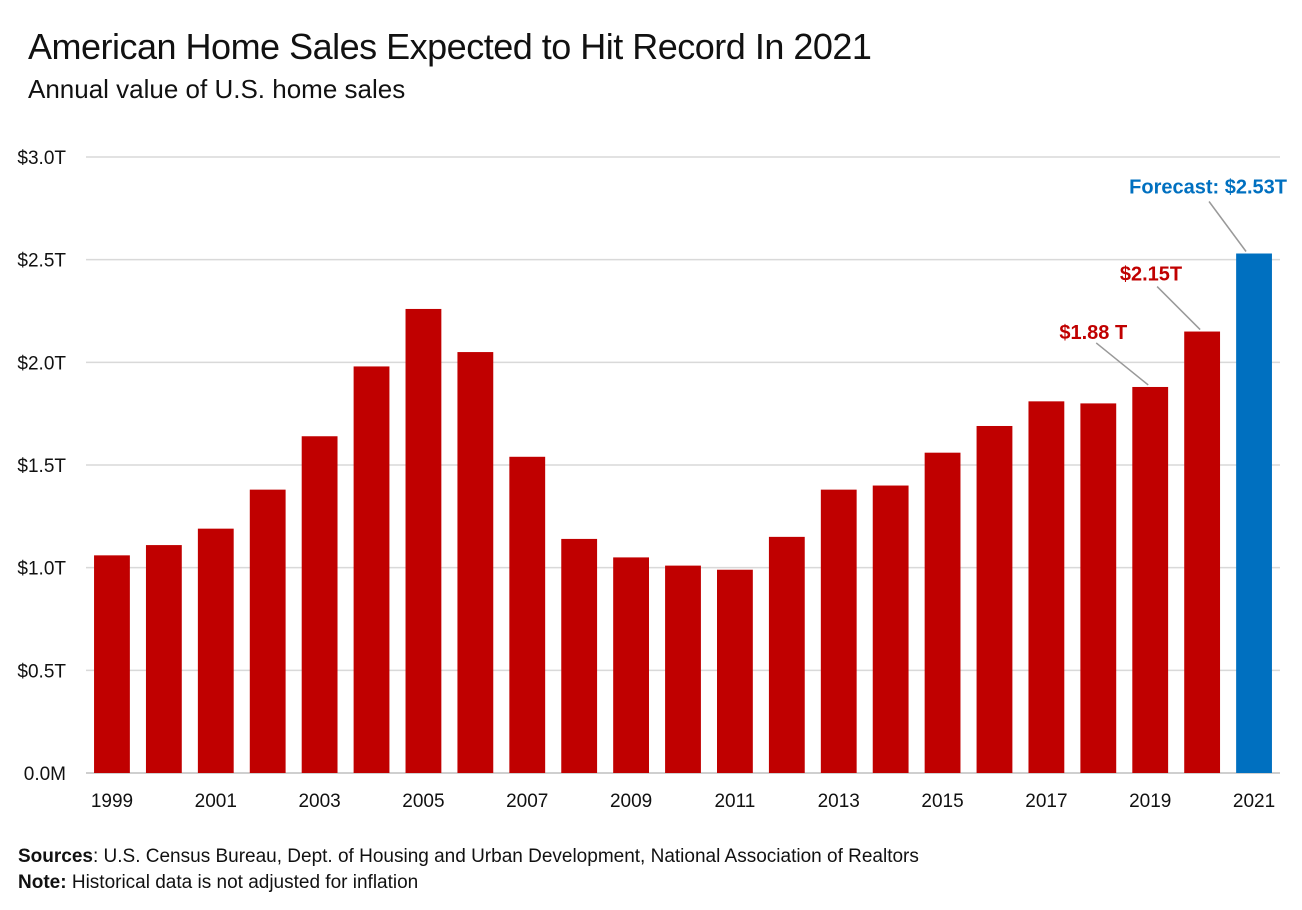  Describe the element at coordinates (112, 664) in the screenshot. I see `bar-1999` at that location.